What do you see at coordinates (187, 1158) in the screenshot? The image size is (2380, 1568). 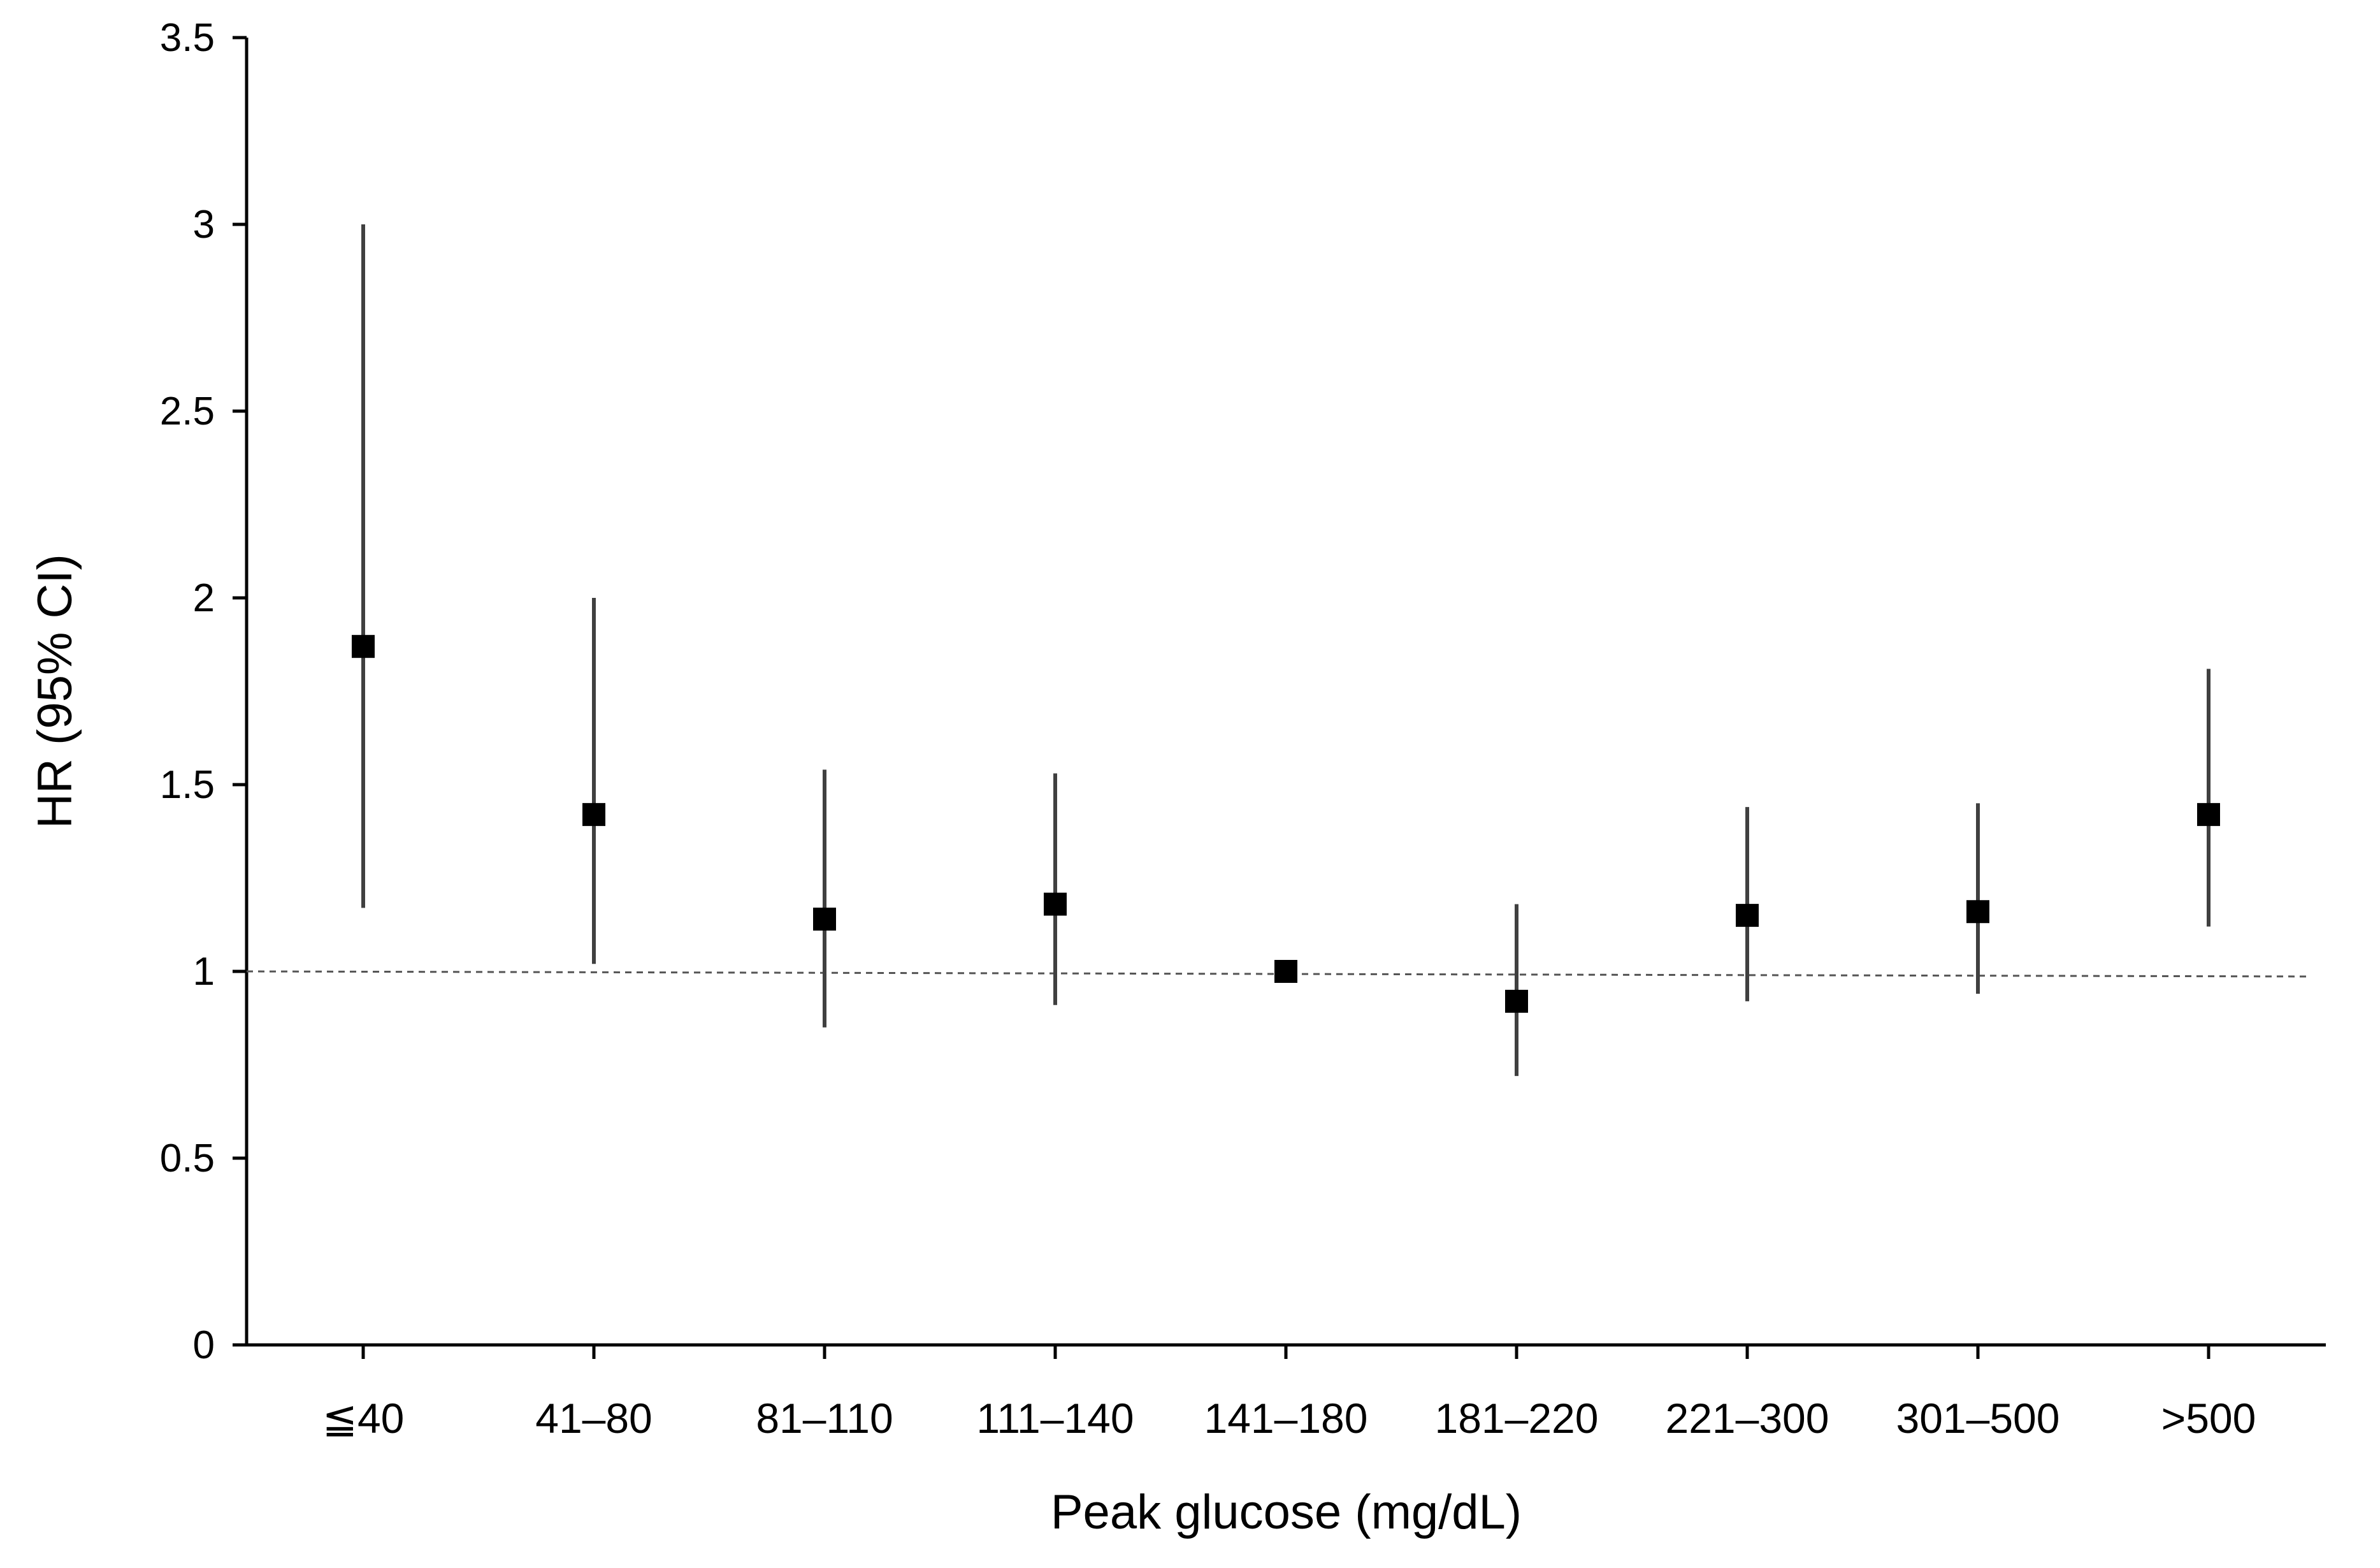 I see `y-tick-label: 0.5` at bounding box center [187, 1158].